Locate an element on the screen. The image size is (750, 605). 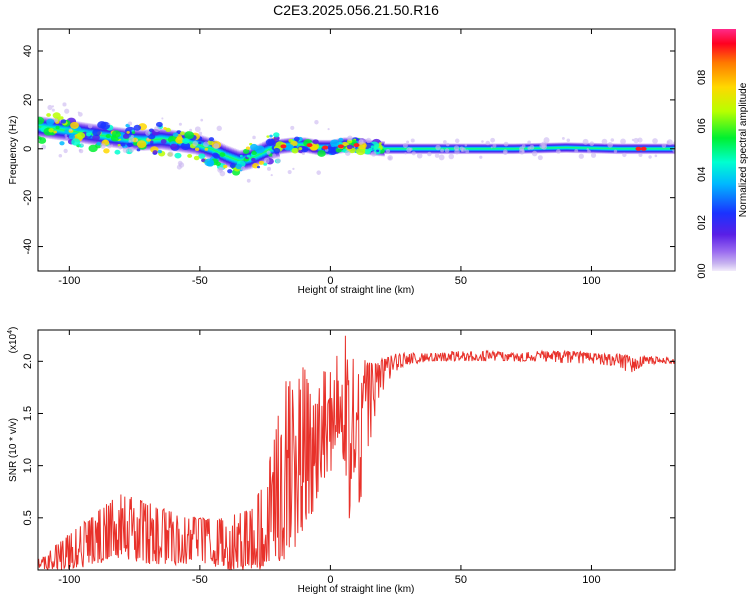
colorbar-tick-label: 0.6 is located at coordinates (702, 125).